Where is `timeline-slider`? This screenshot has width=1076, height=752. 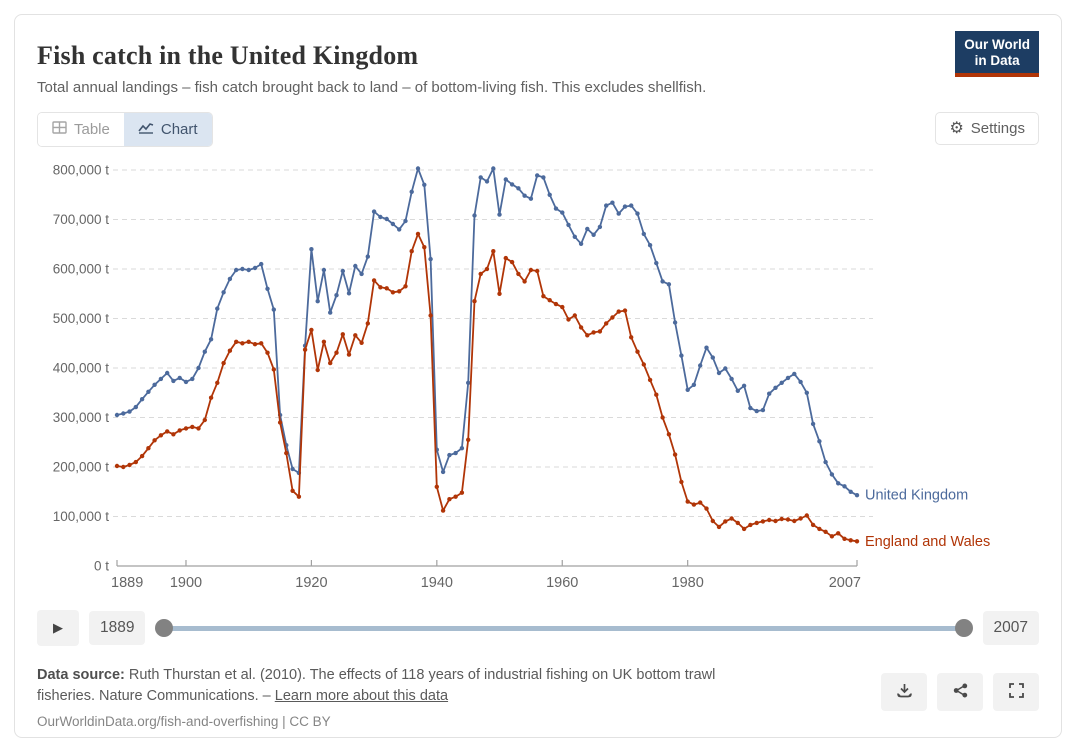 timeline-slider is located at coordinates (564, 628).